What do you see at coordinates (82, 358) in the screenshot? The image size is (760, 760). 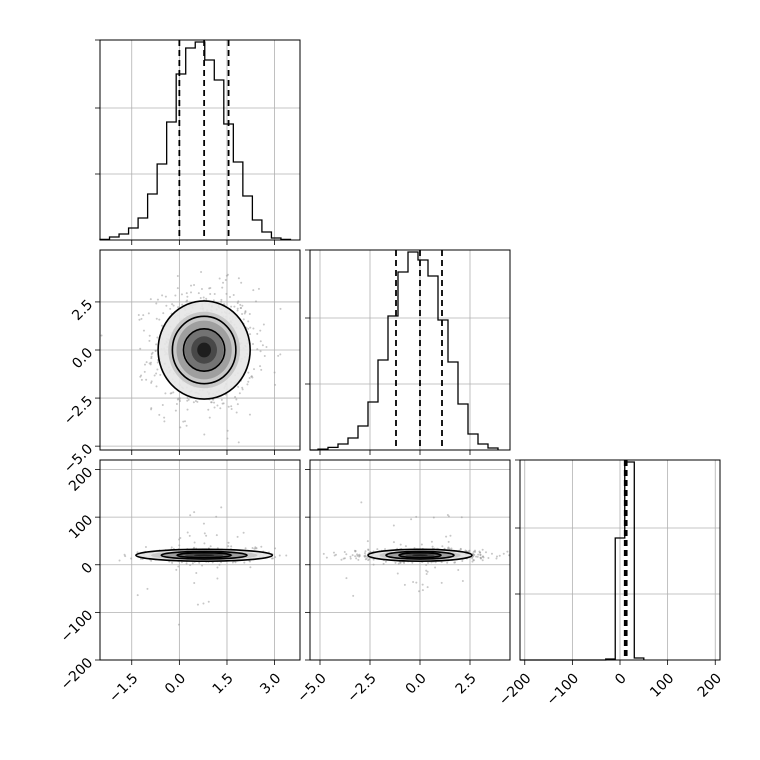 I see `y-tick-label: 0.0` at bounding box center [82, 358].